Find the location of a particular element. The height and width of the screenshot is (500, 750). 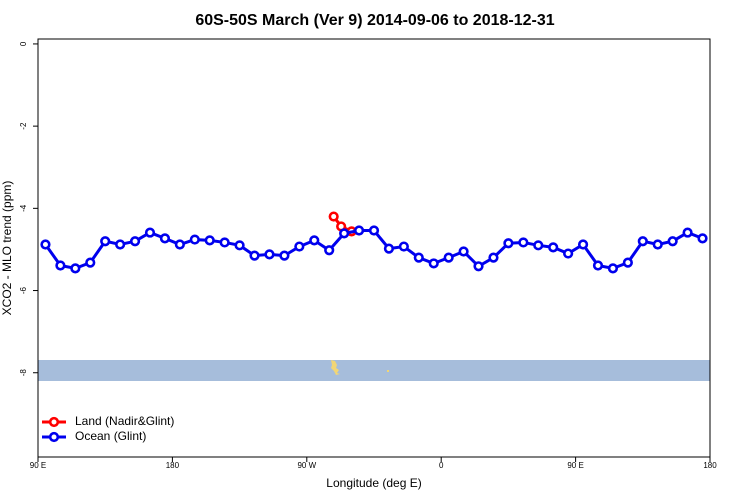

x-tick-label: 90 W is located at coordinates (306, 465).